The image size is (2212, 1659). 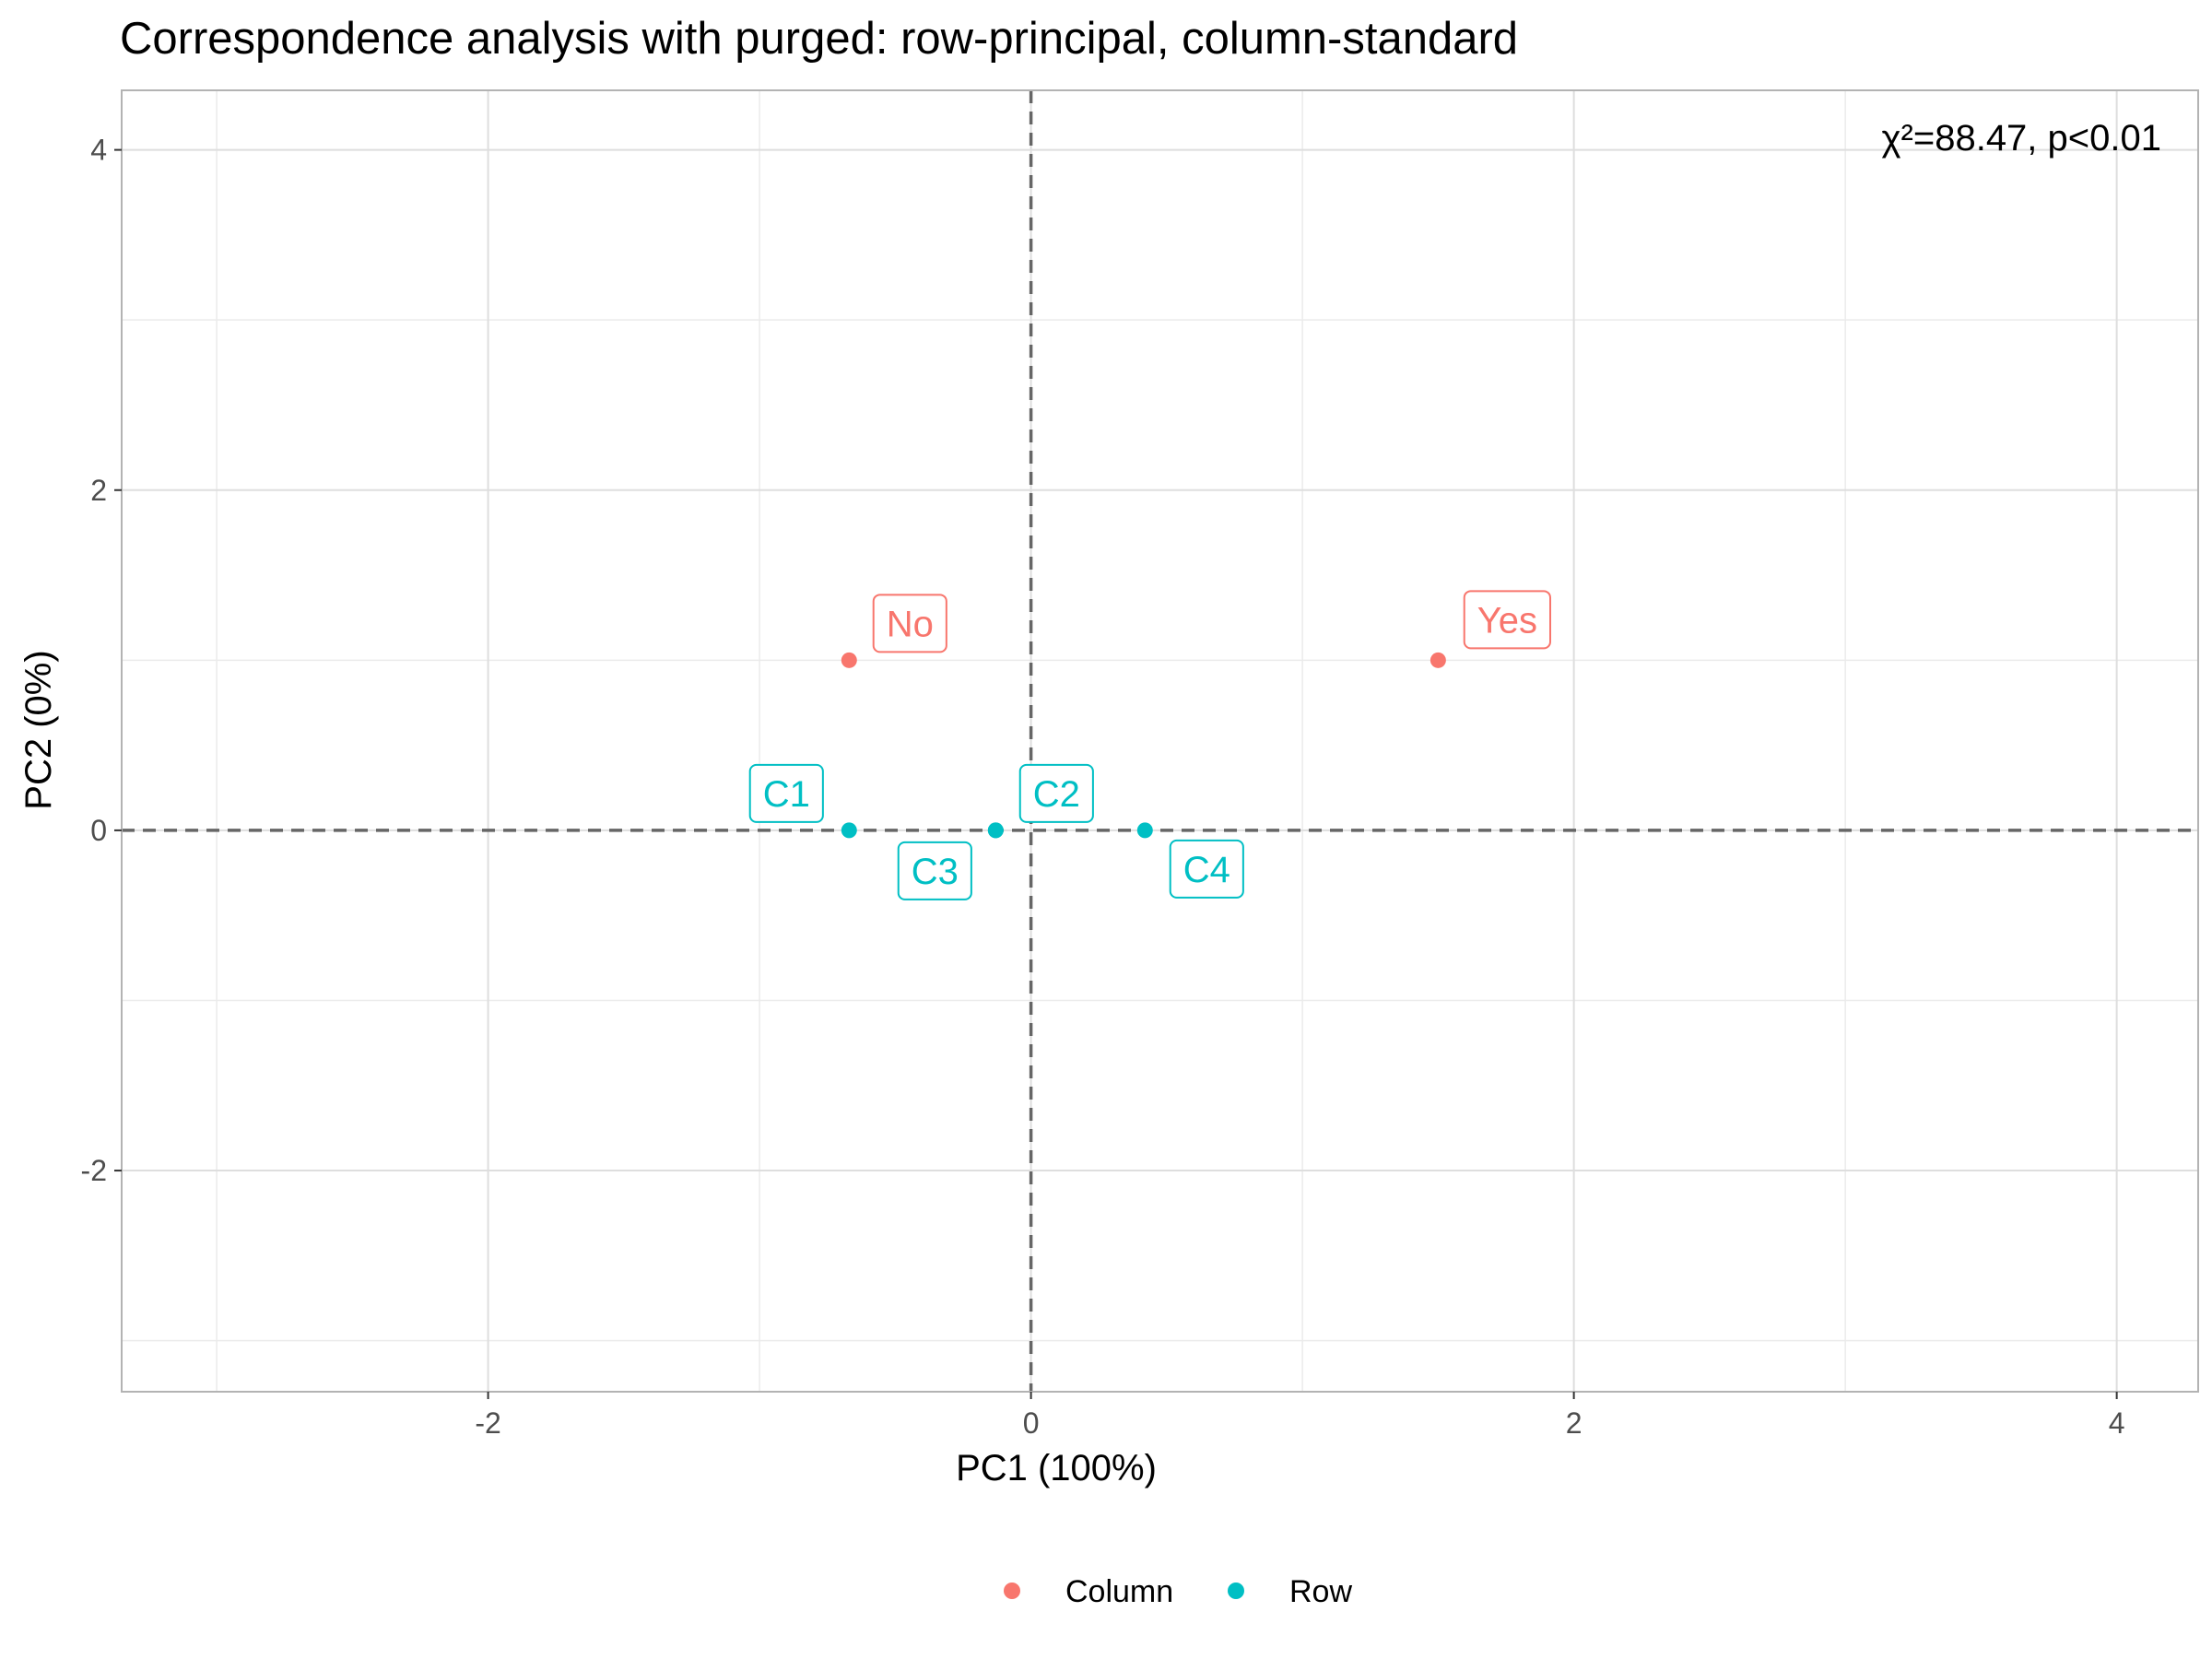 I want to click on point-labels: No Yes C1 C2 C3 C4, so click(x=1150, y=745).